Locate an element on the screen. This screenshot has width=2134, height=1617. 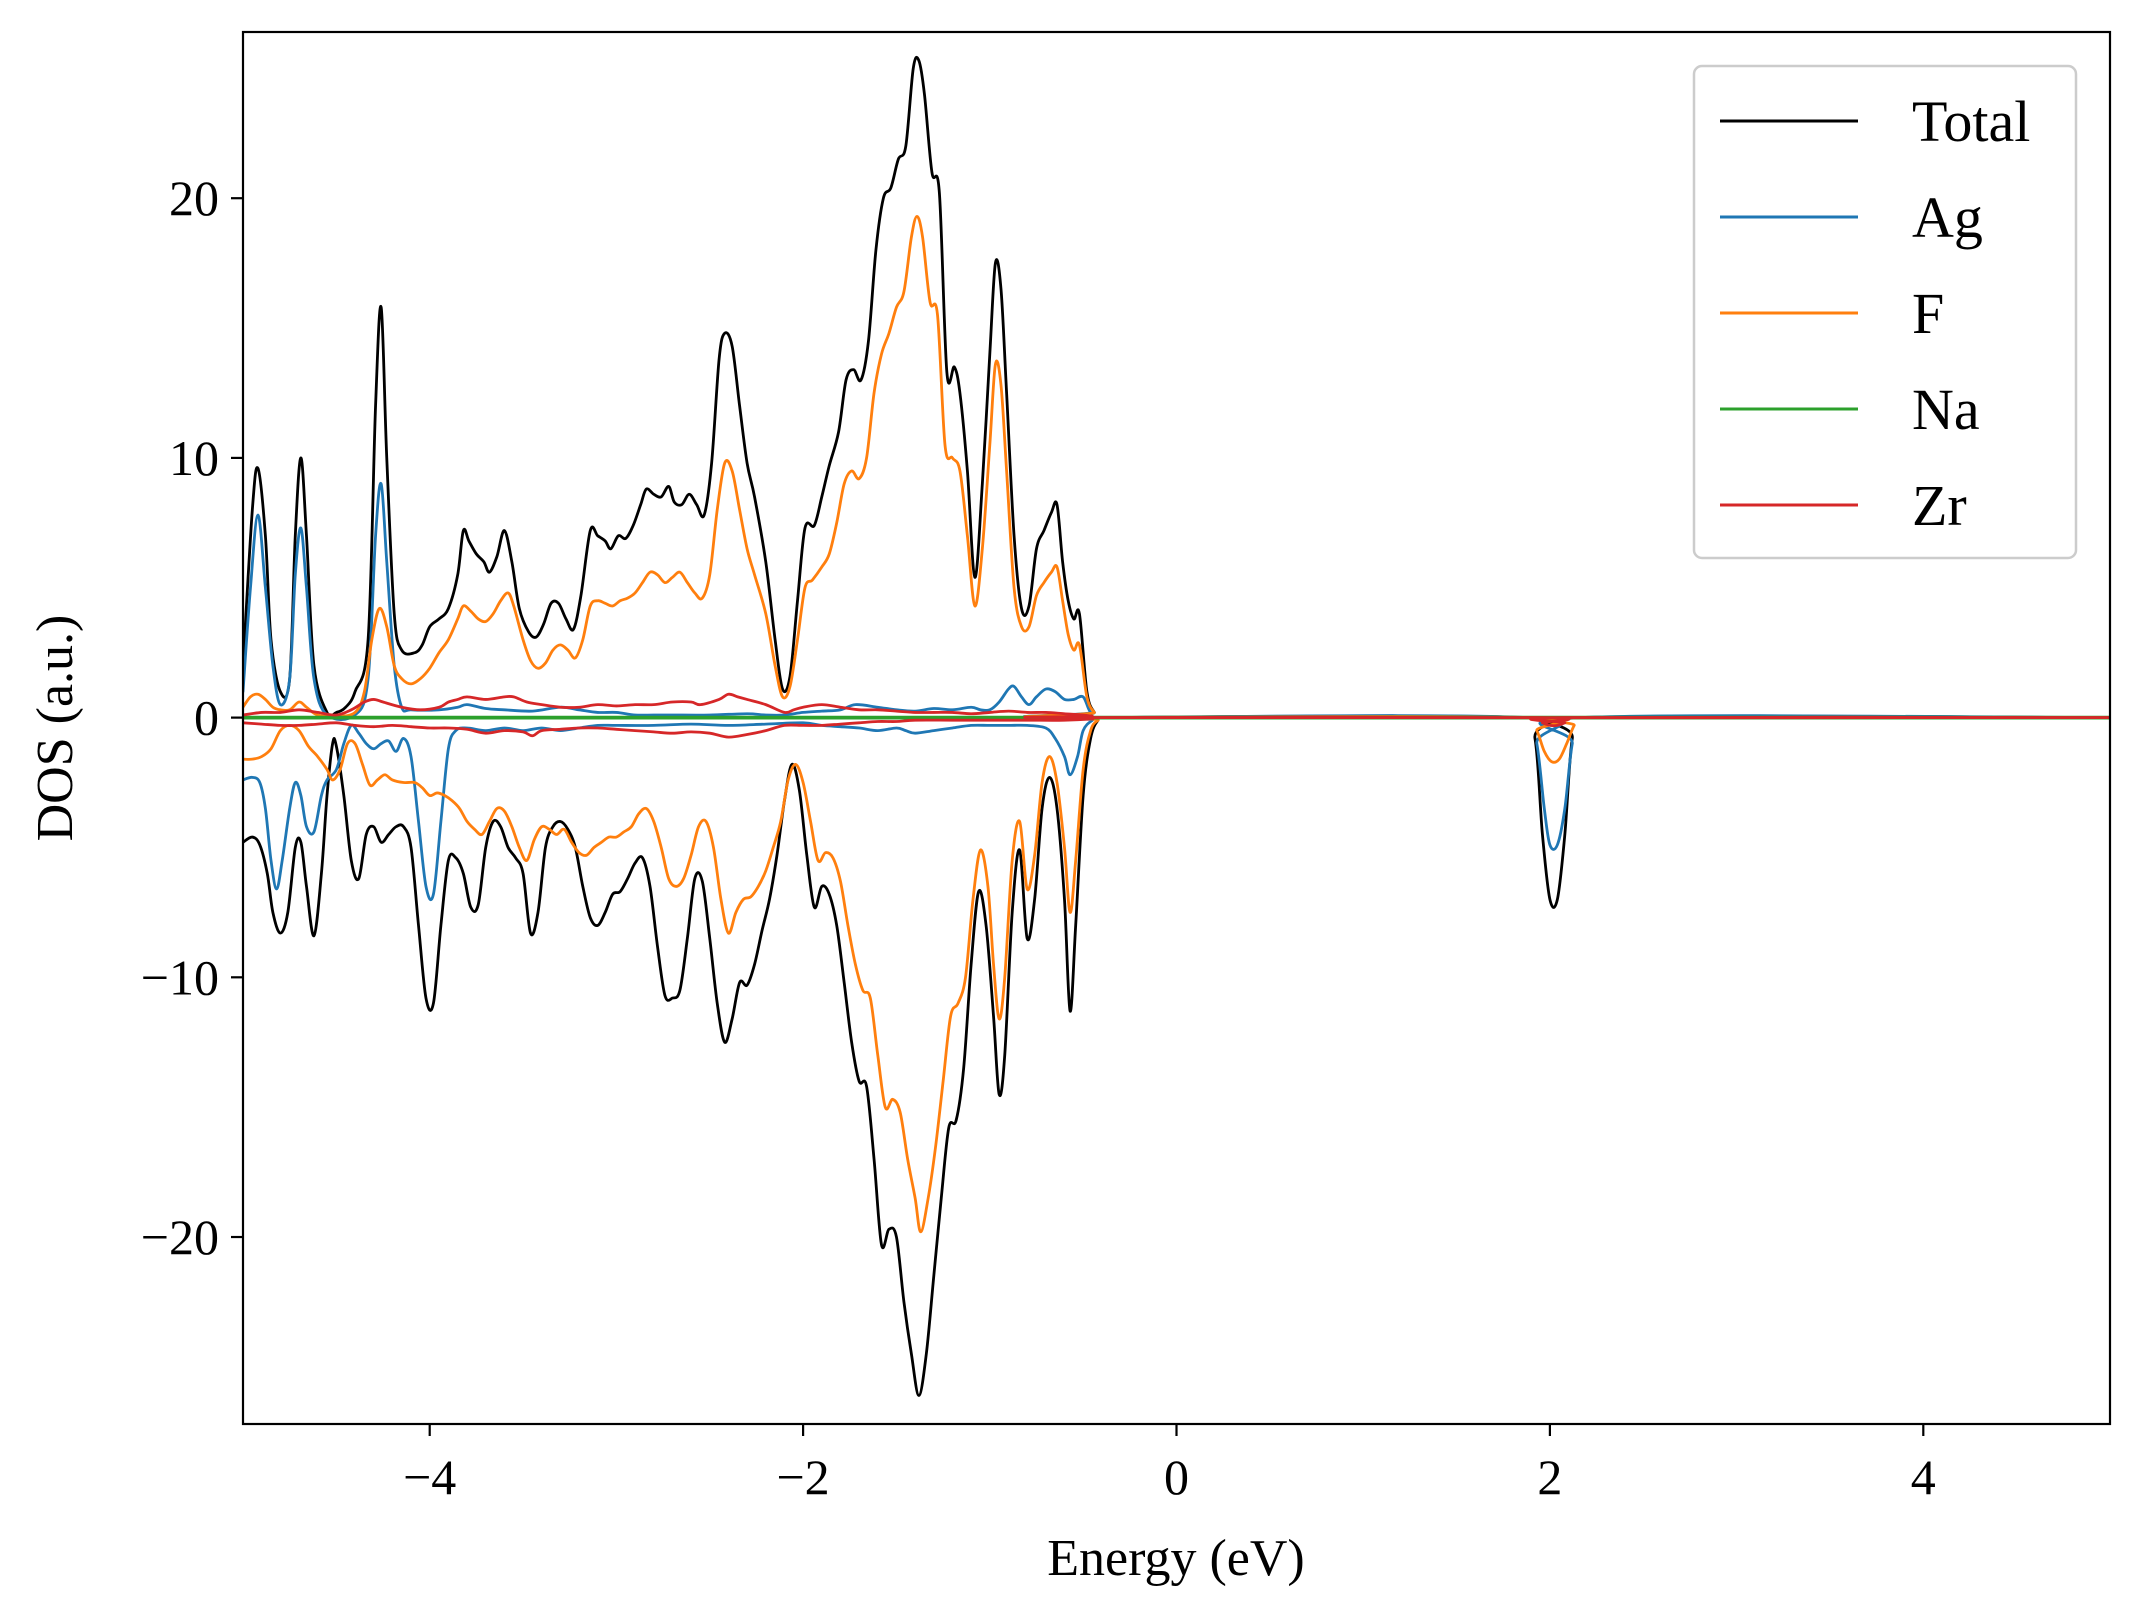
x-tick-label: −4 is located at coordinates (429, 1477).